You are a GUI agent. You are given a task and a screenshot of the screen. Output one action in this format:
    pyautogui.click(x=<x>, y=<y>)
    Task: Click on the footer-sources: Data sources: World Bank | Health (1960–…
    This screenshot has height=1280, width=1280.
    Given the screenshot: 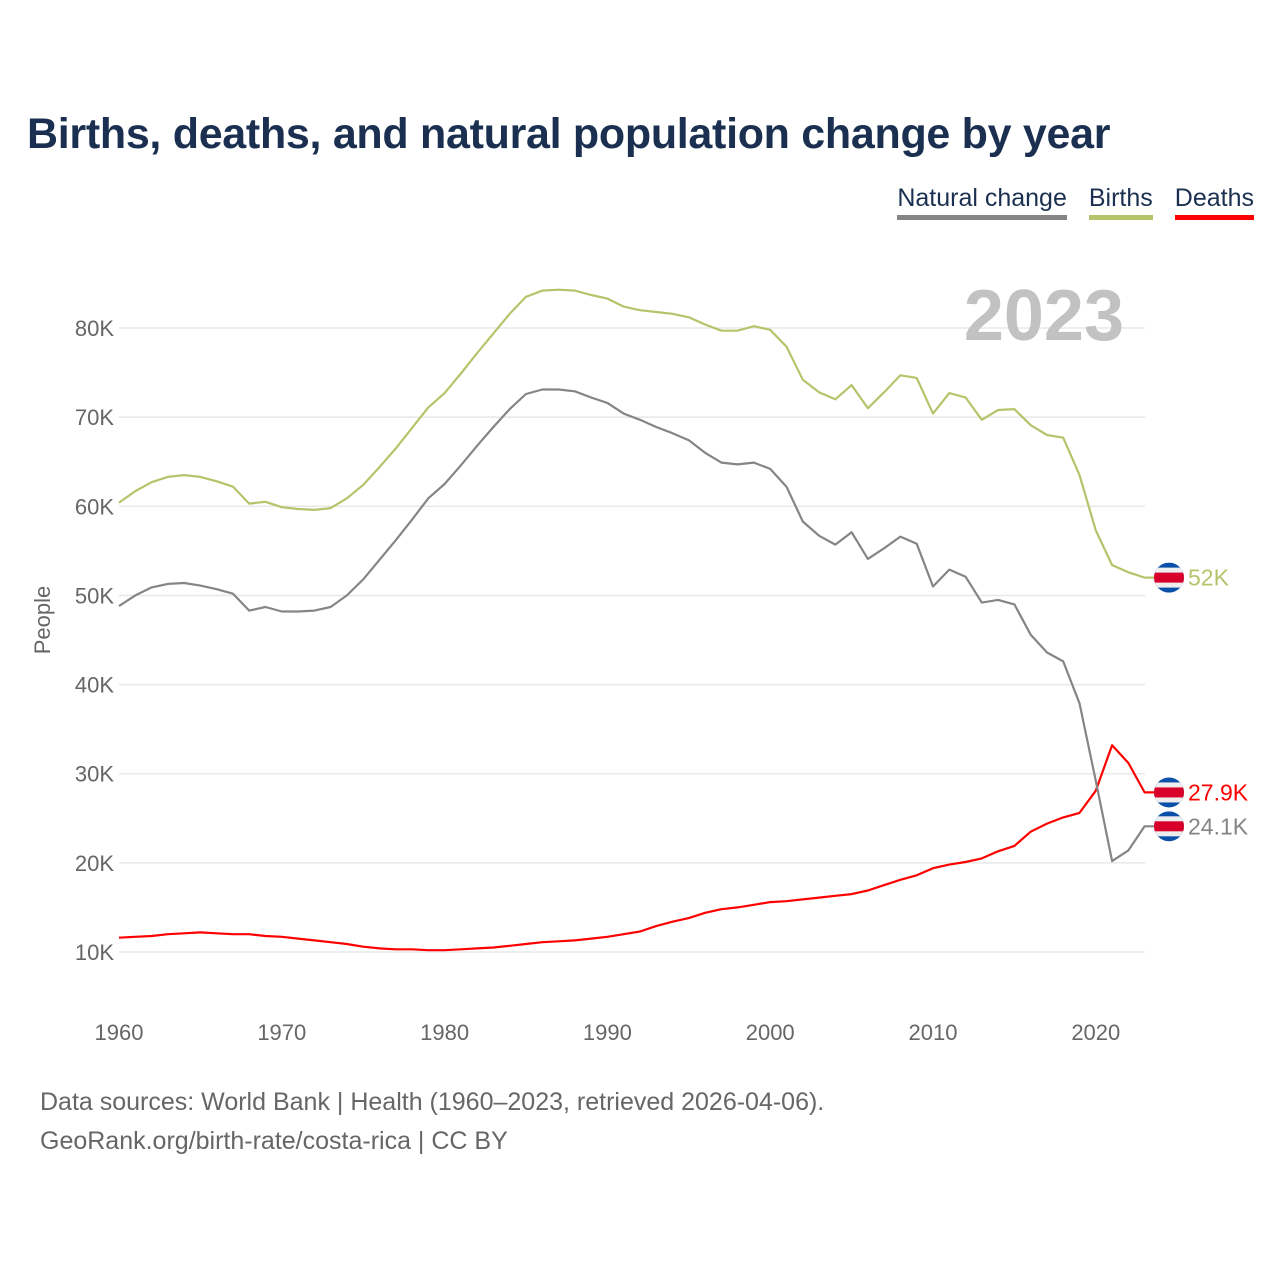 What is the action you would take?
    pyautogui.click(x=432, y=1102)
    